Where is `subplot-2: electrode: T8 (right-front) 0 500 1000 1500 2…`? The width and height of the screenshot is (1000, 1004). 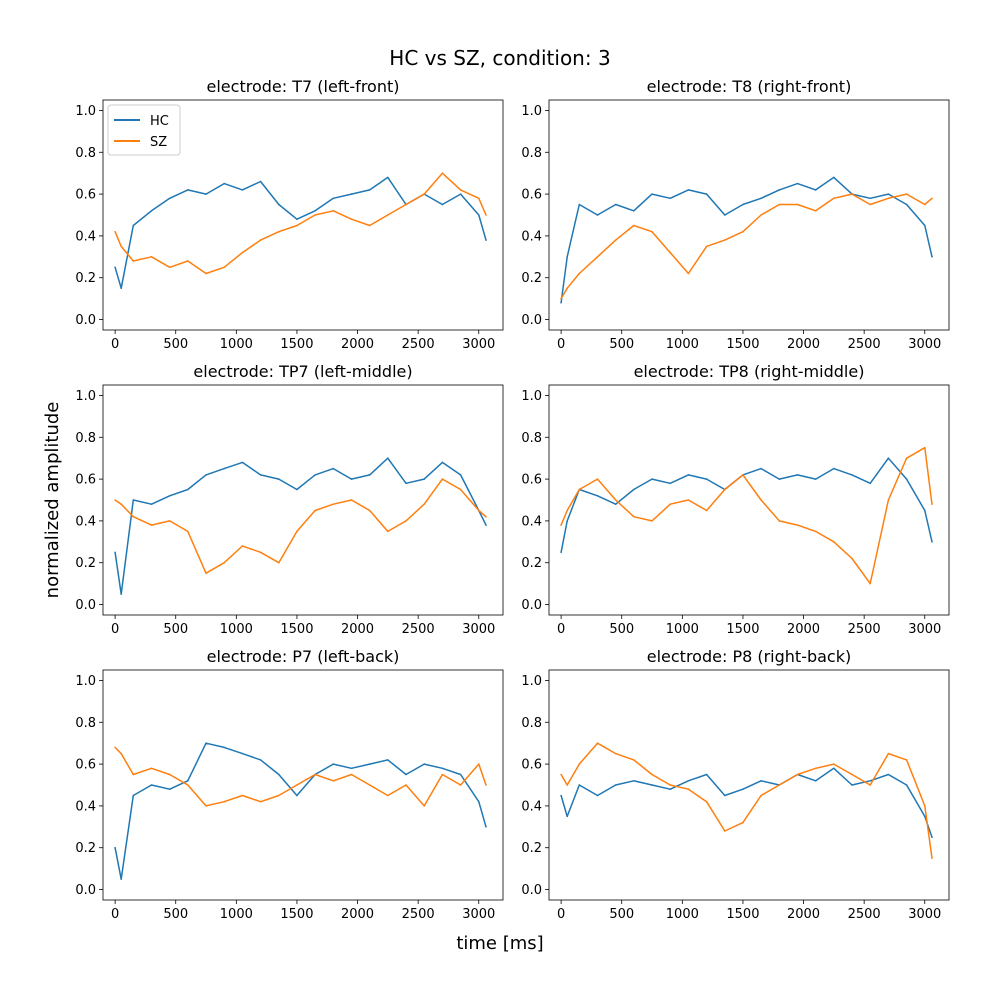
subplot-2: electrode: T8 (right-front) 0 500 1000 1500 2… is located at coordinates (735, 214).